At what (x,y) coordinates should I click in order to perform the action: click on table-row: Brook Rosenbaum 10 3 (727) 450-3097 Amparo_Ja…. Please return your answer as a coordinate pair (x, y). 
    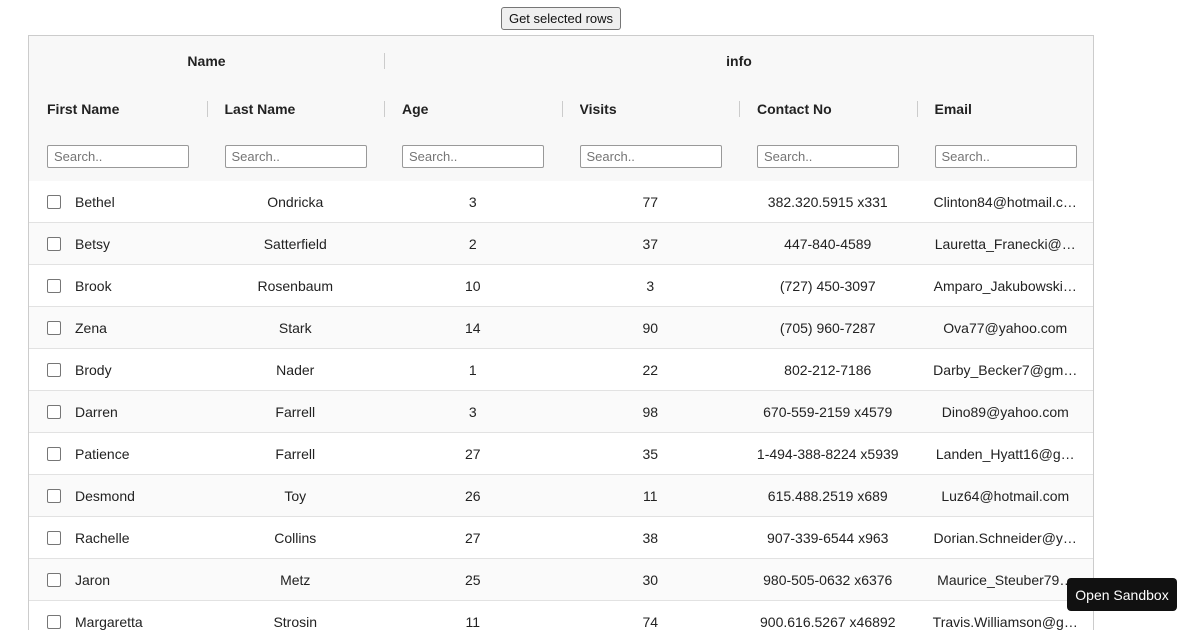
    Looking at the image, I should click on (561, 286).